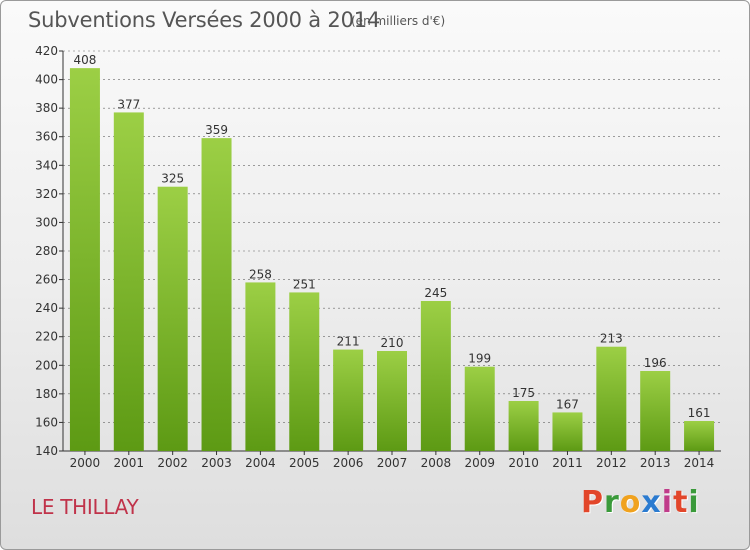 The image size is (750, 550). Describe the element at coordinates (567, 463) in the screenshot. I see `x-tick-label: 2011` at that location.